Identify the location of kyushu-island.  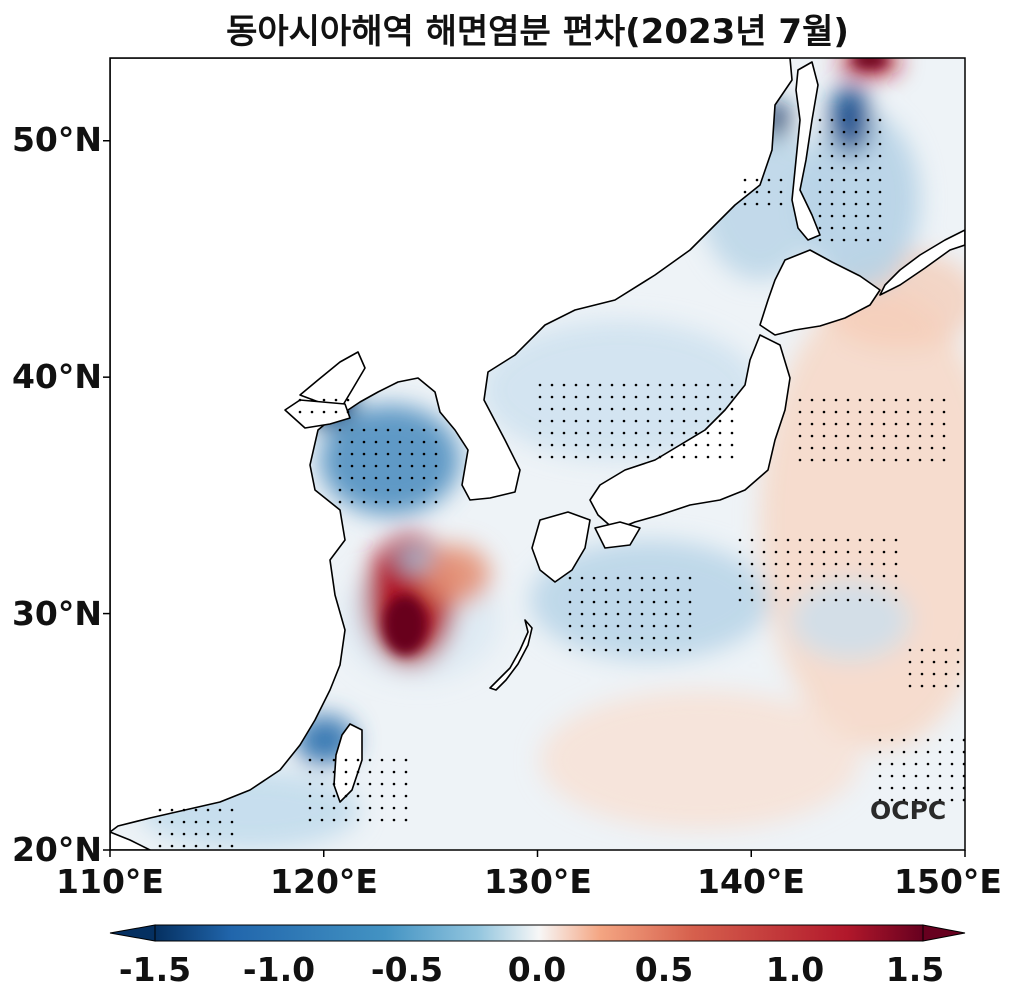
(561, 547).